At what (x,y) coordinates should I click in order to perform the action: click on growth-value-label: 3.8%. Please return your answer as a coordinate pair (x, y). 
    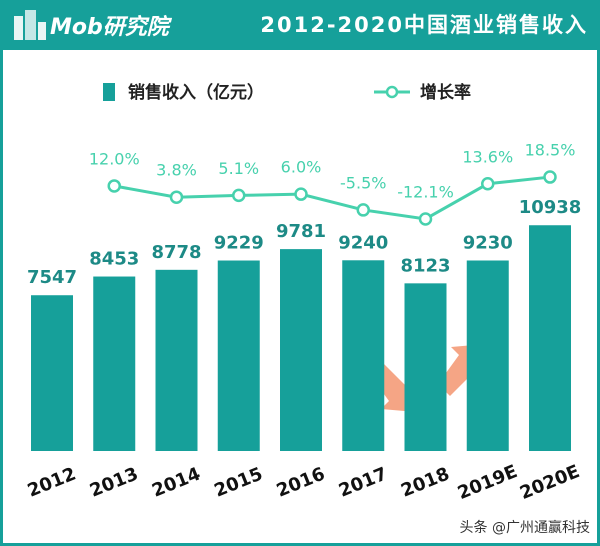
    Looking at the image, I should click on (176, 170).